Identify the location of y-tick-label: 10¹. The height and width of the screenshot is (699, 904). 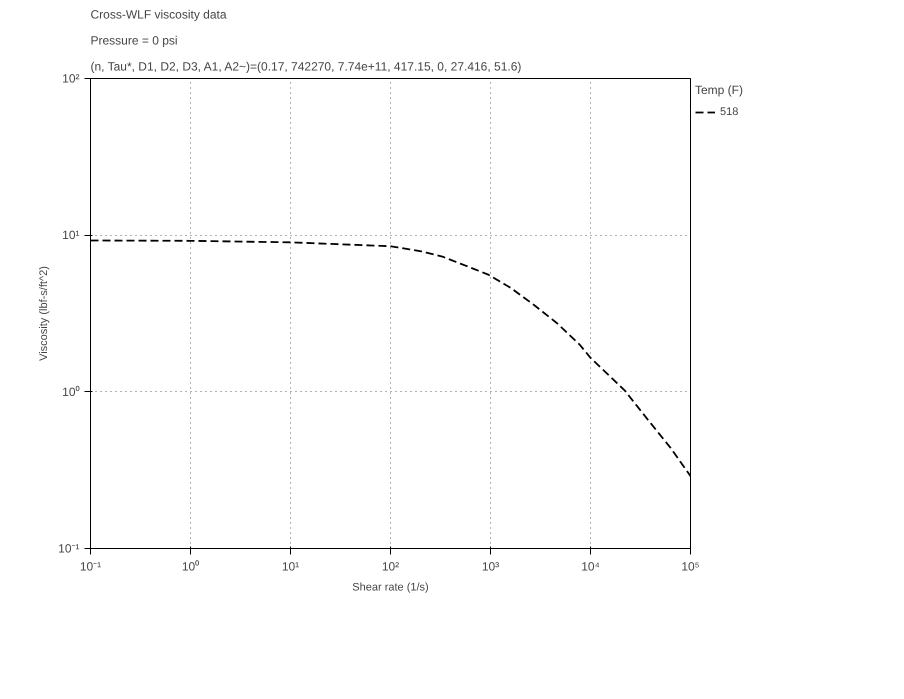
(71, 235).